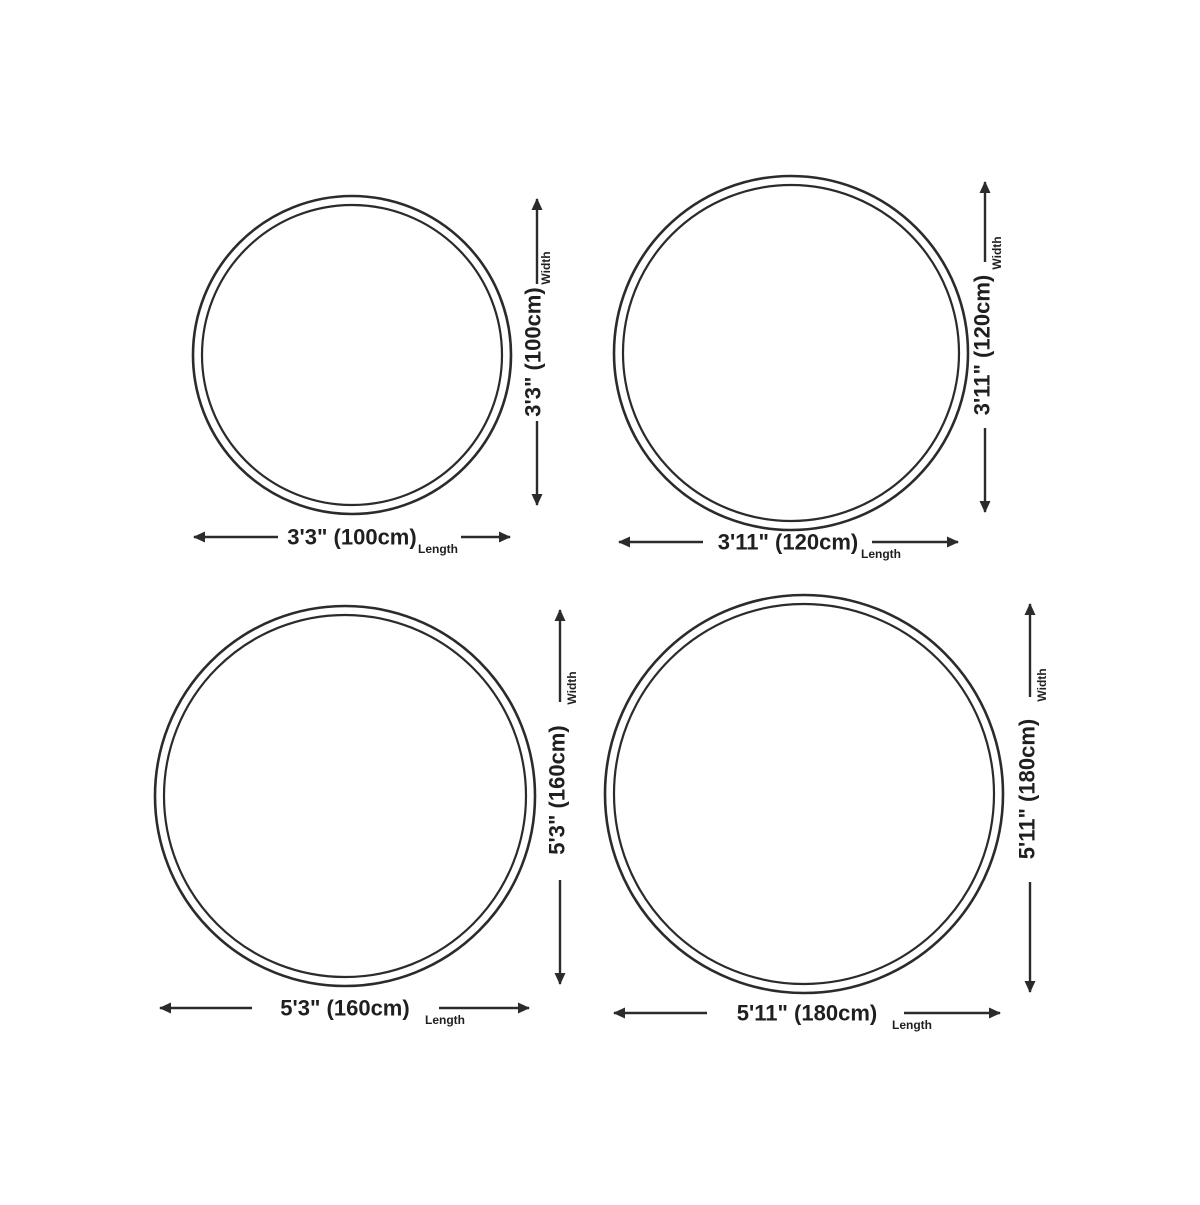  Describe the element at coordinates (881, 554) in the screenshot. I see `length-caption-120cm: Length` at that location.